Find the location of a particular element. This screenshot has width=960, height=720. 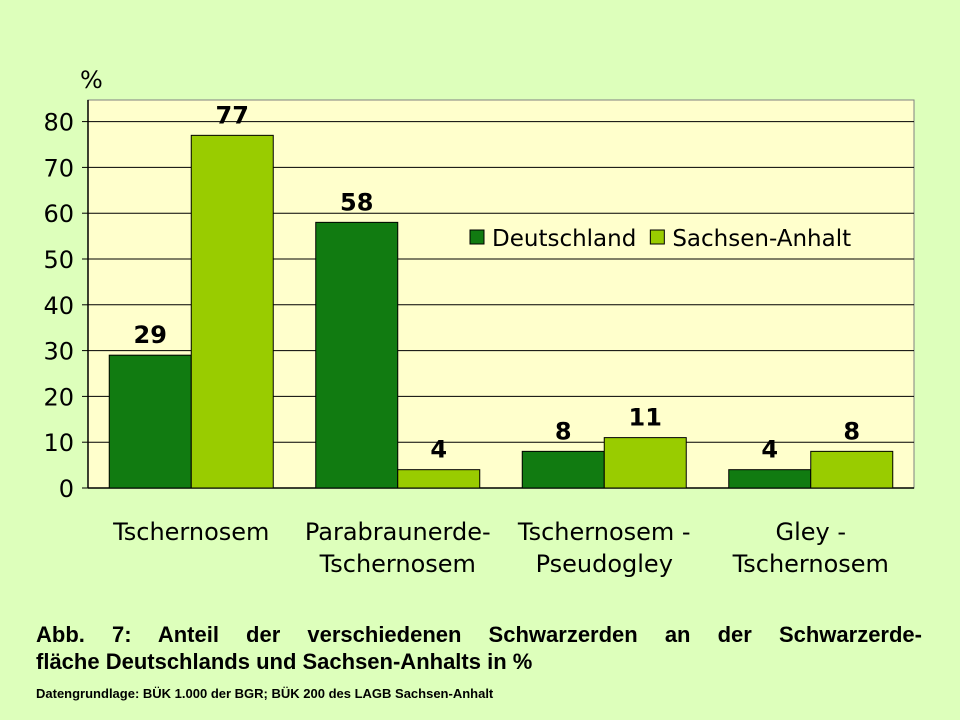

legend-label: Sachsen-Anhalt is located at coordinates (761, 239).